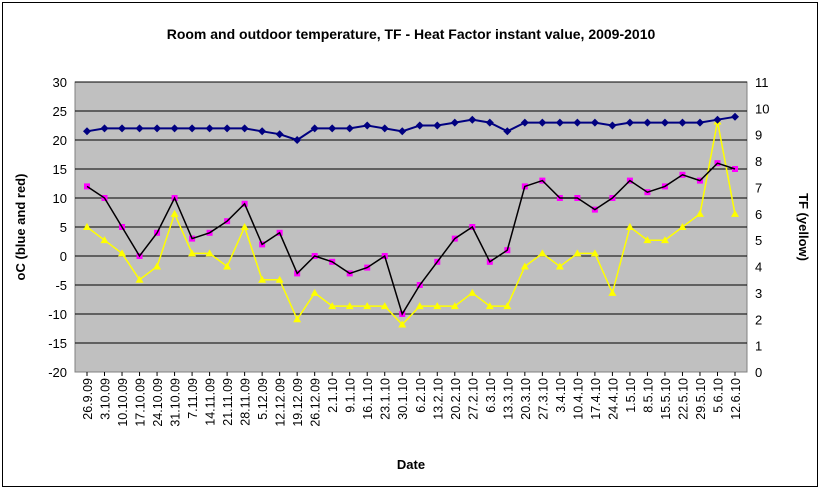 This screenshot has height=493, width=822. What do you see at coordinates (701, 399) in the screenshot?
I see `x-tick-label: 29.5.10` at bounding box center [701, 399].